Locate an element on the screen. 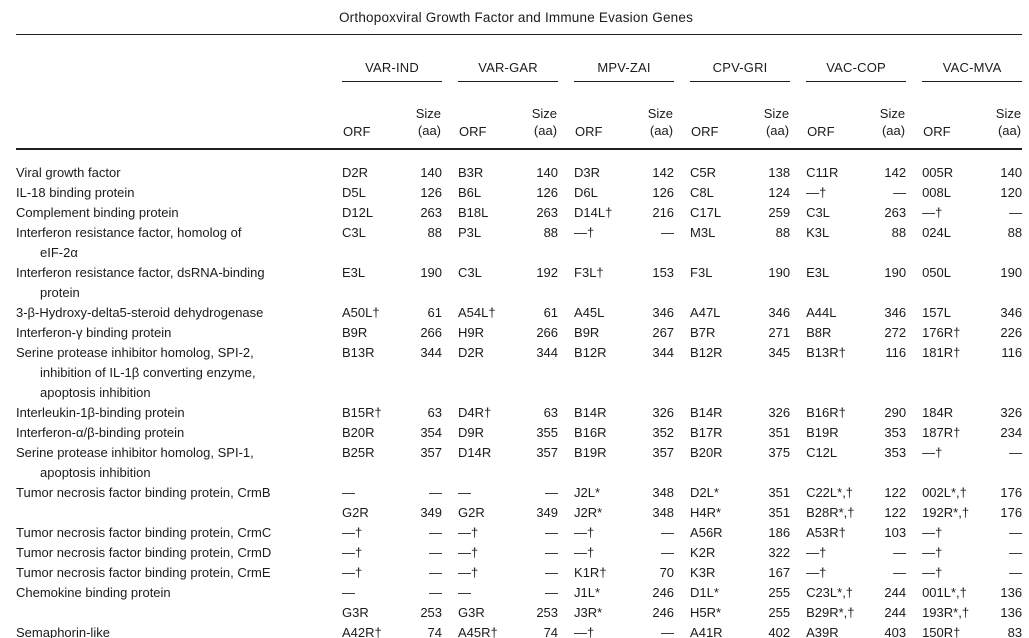 This screenshot has height=638, width=1029. size-cell: 346 is located at coordinates (895, 312).